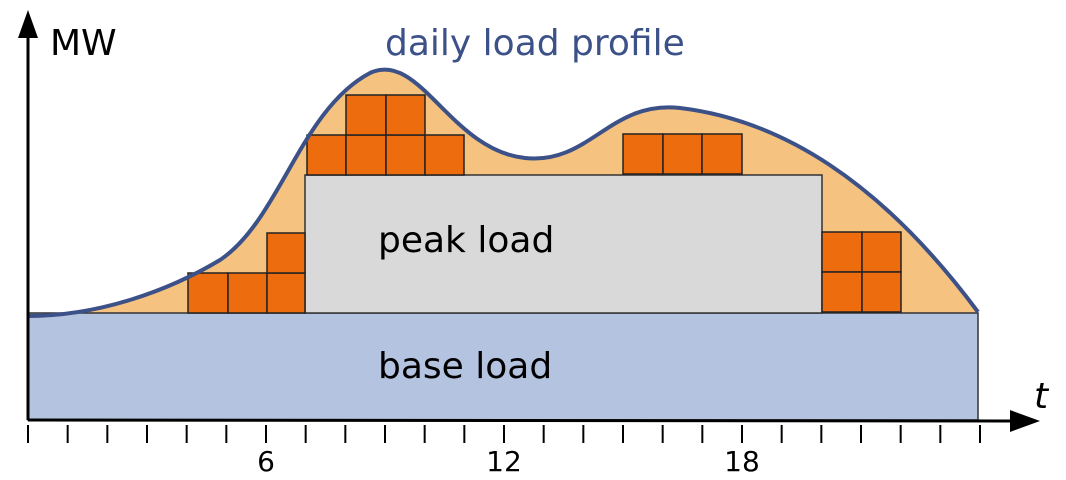 The image size is (1066, 480). Describe the element at coordinates (521, 420) in the screenshot. I see `x-axis` at that location.